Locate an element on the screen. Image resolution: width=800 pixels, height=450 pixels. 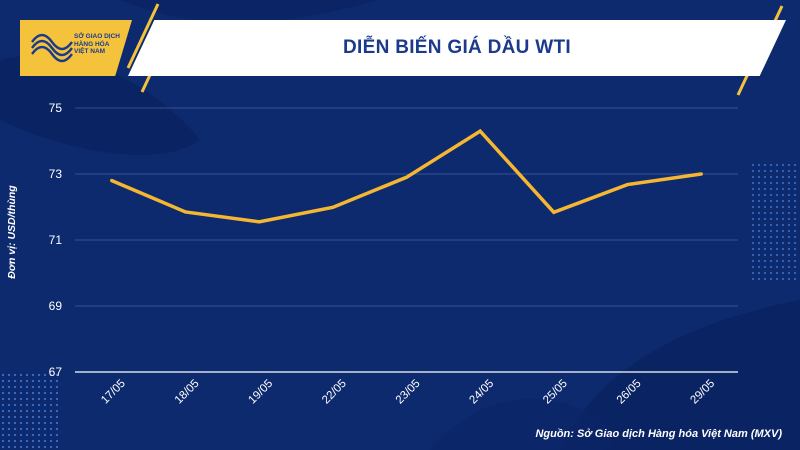
page-title: DIỄN BIẾN GIÁ DẦU WTI is located at coordinates (457, 47).